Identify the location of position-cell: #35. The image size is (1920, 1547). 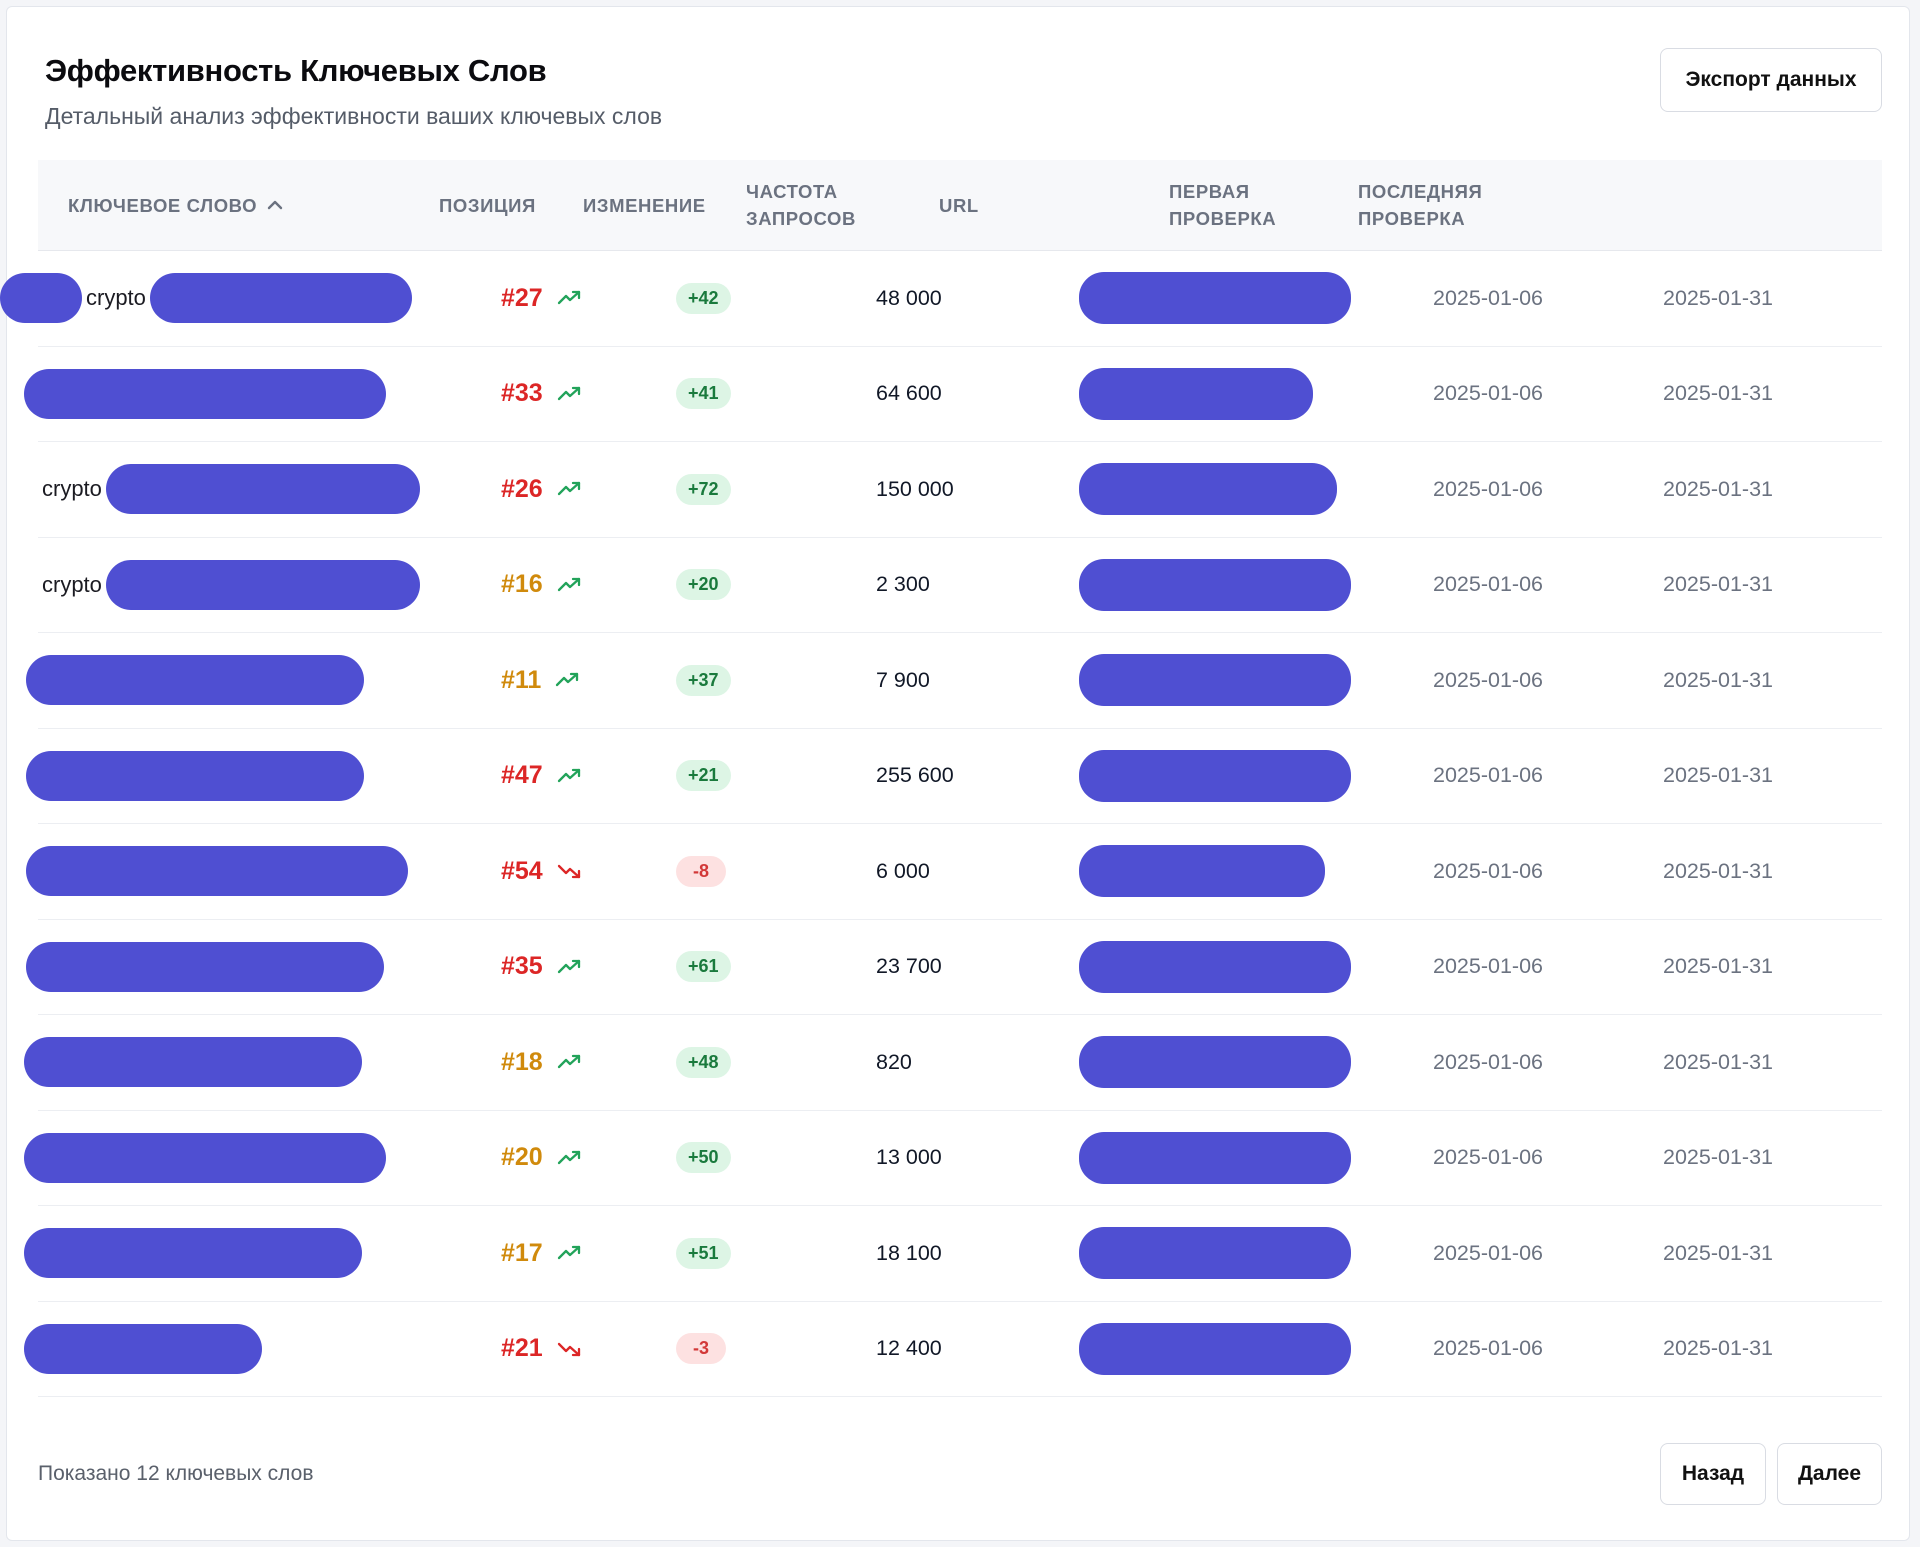
(542, 967).